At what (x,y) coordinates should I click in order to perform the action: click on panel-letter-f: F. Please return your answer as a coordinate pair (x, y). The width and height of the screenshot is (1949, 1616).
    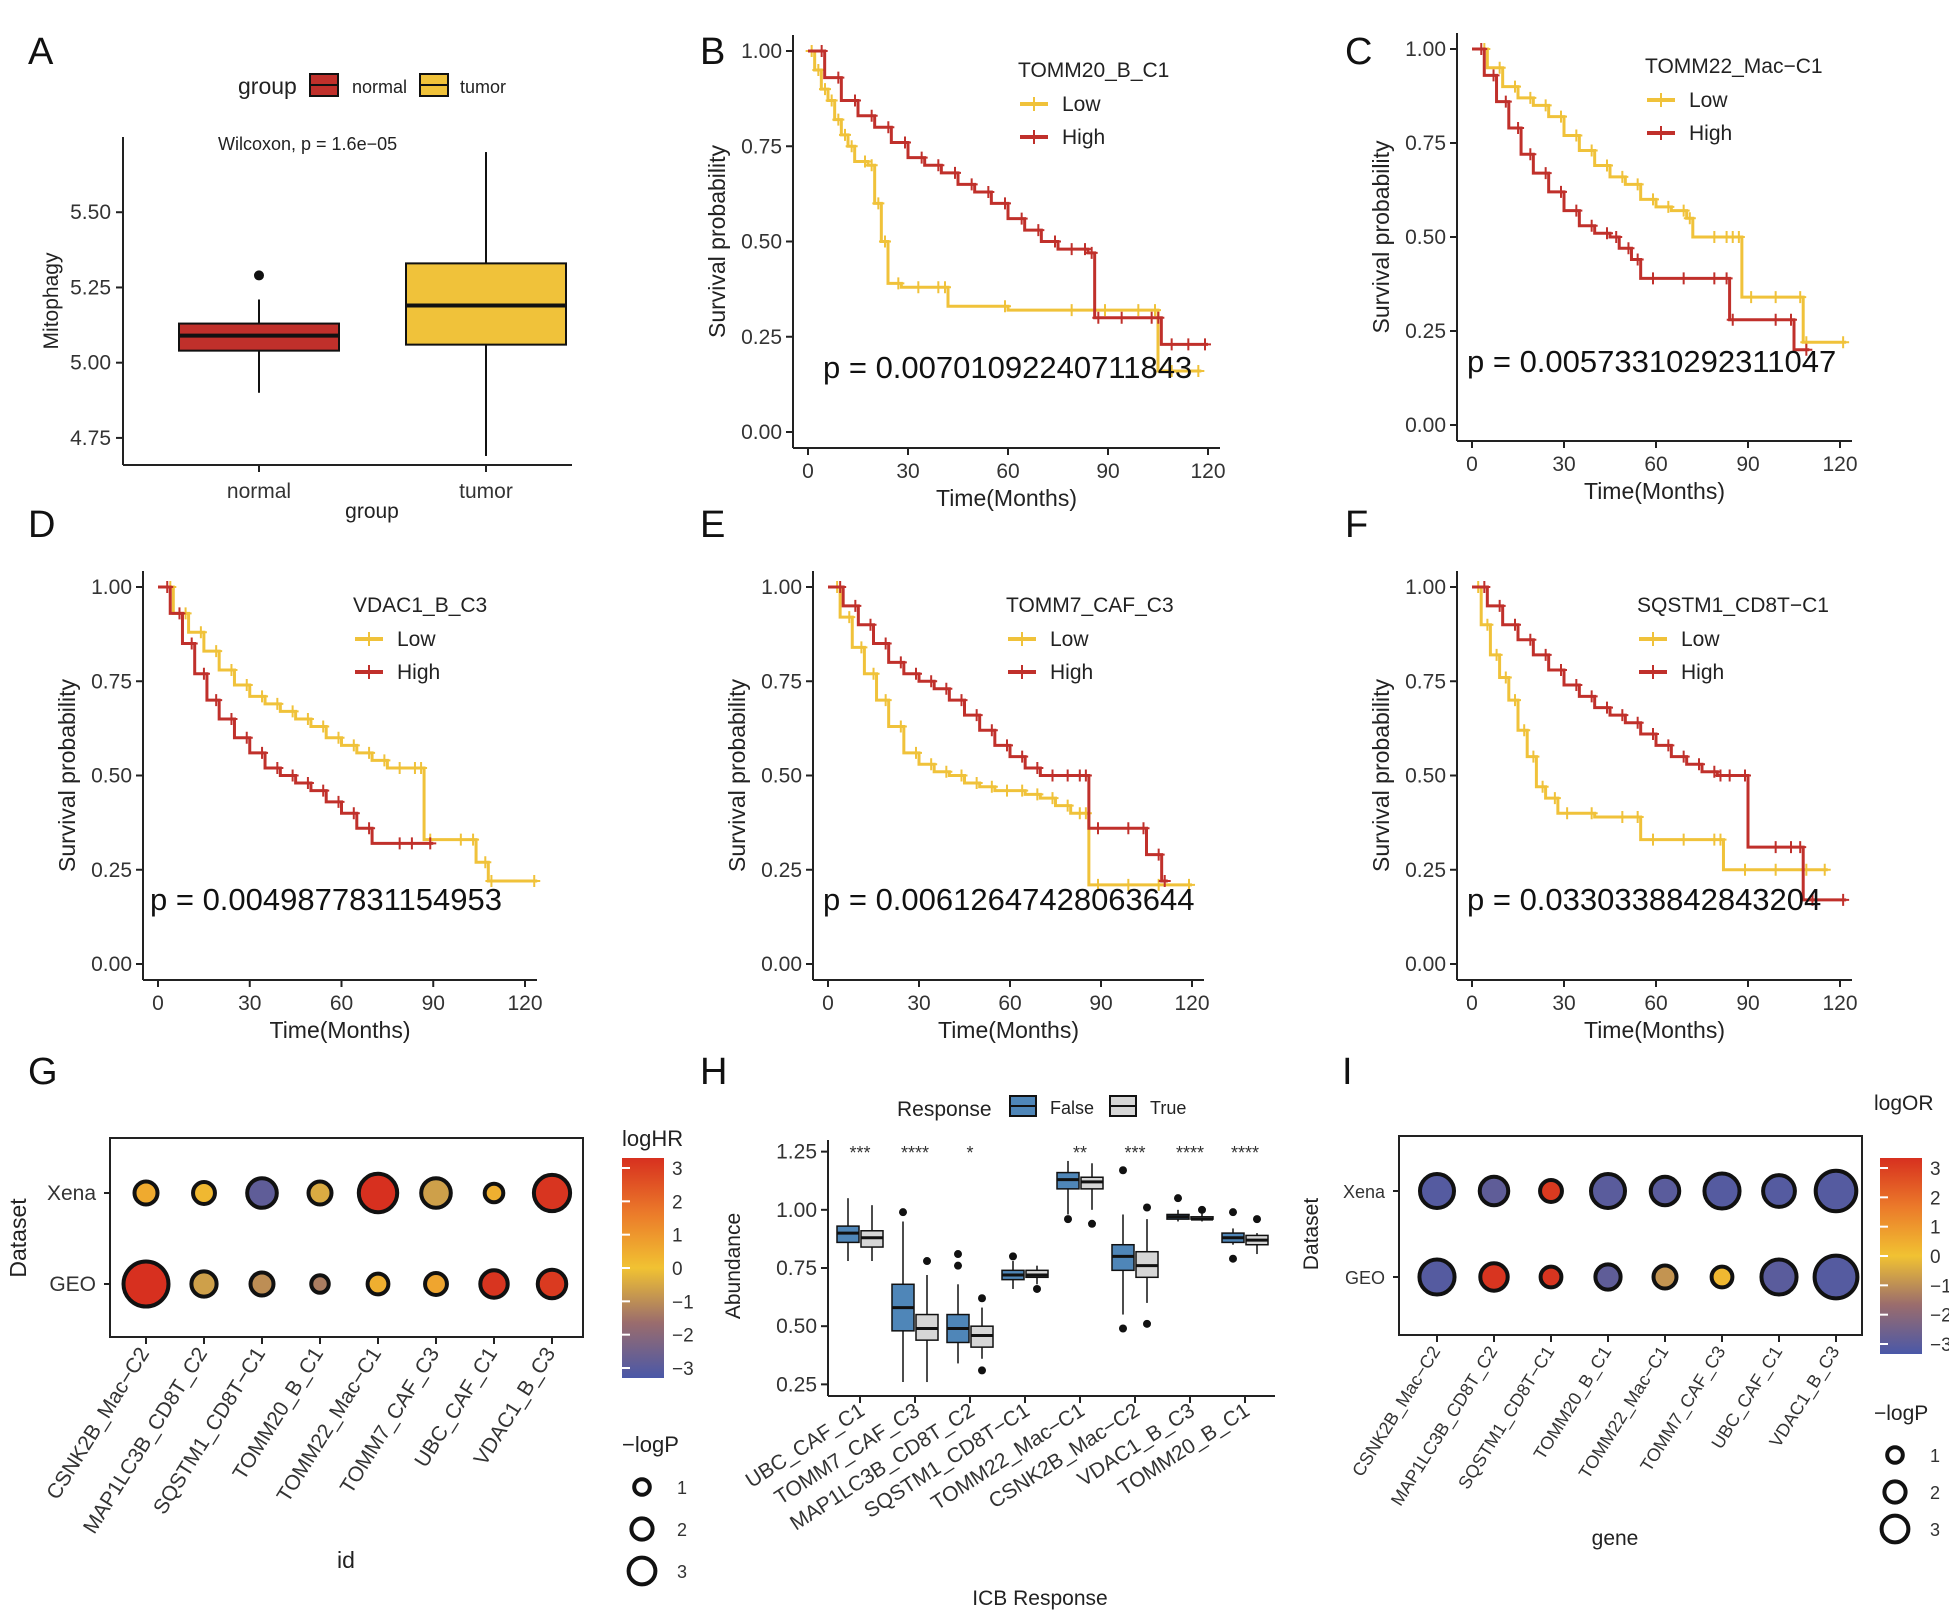
    Looking at the image, I should click on (1356, 525).